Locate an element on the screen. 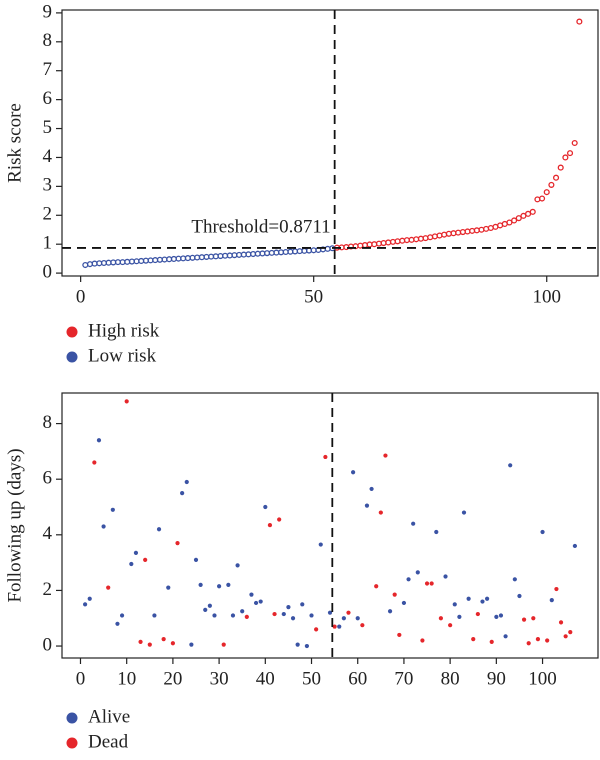 Image resolution: width=600 pixels, height=760 pixels. y-tick-label: 5 is located at coordinates (48, 127).